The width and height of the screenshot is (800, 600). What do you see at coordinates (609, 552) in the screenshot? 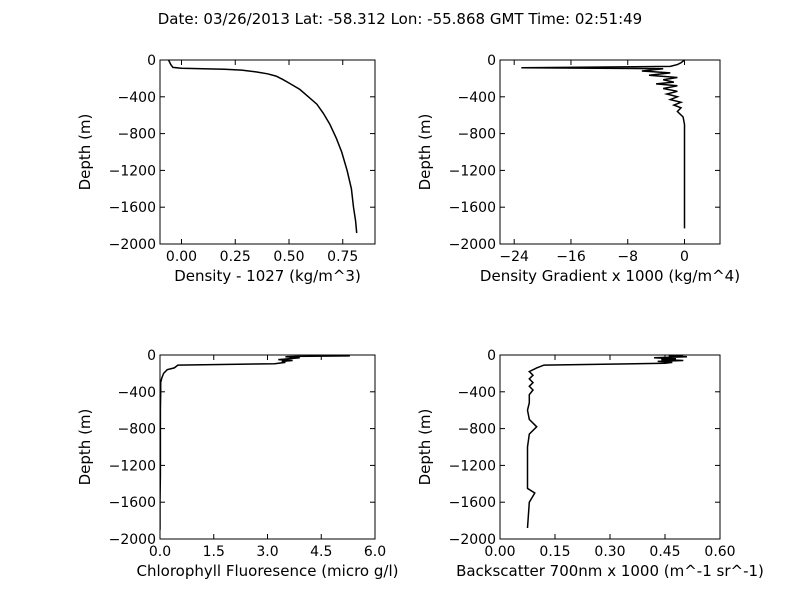
I see `x-tick-label: 0.30` at bounding box center [609, 552].